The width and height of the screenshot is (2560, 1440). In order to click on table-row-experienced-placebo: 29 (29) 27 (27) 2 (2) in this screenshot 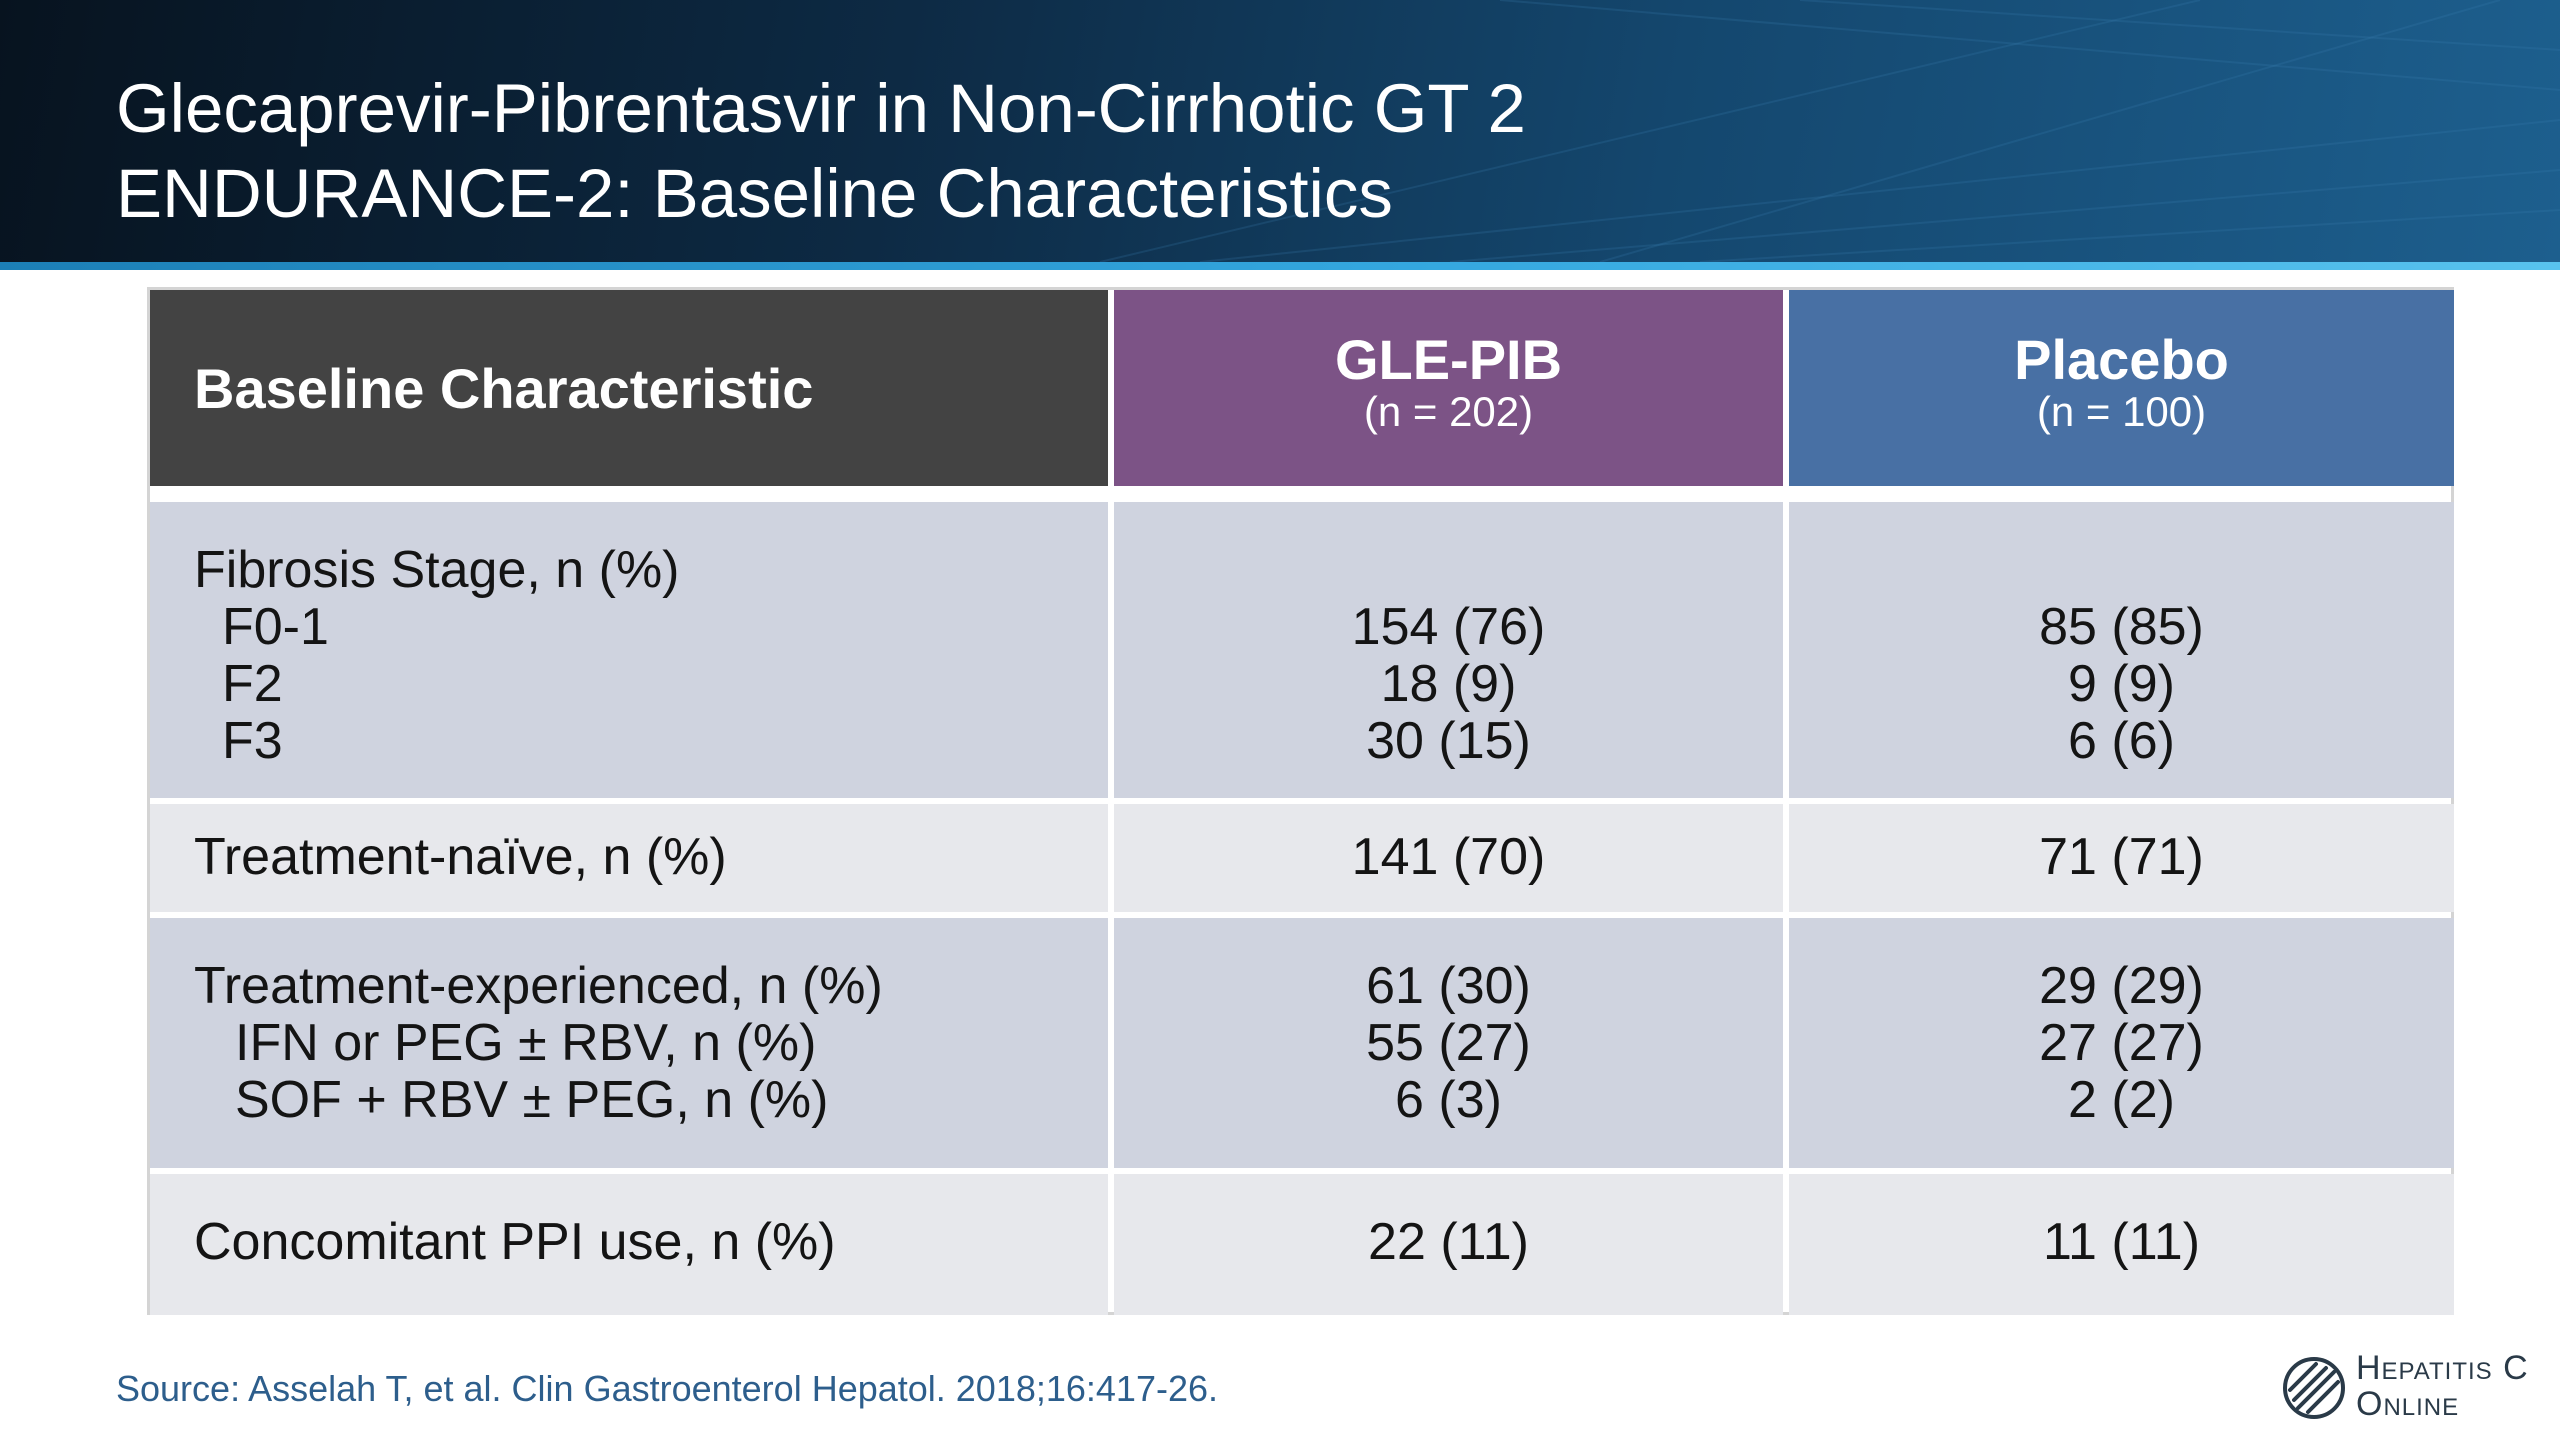, I will do `click(2121, 1043)`.